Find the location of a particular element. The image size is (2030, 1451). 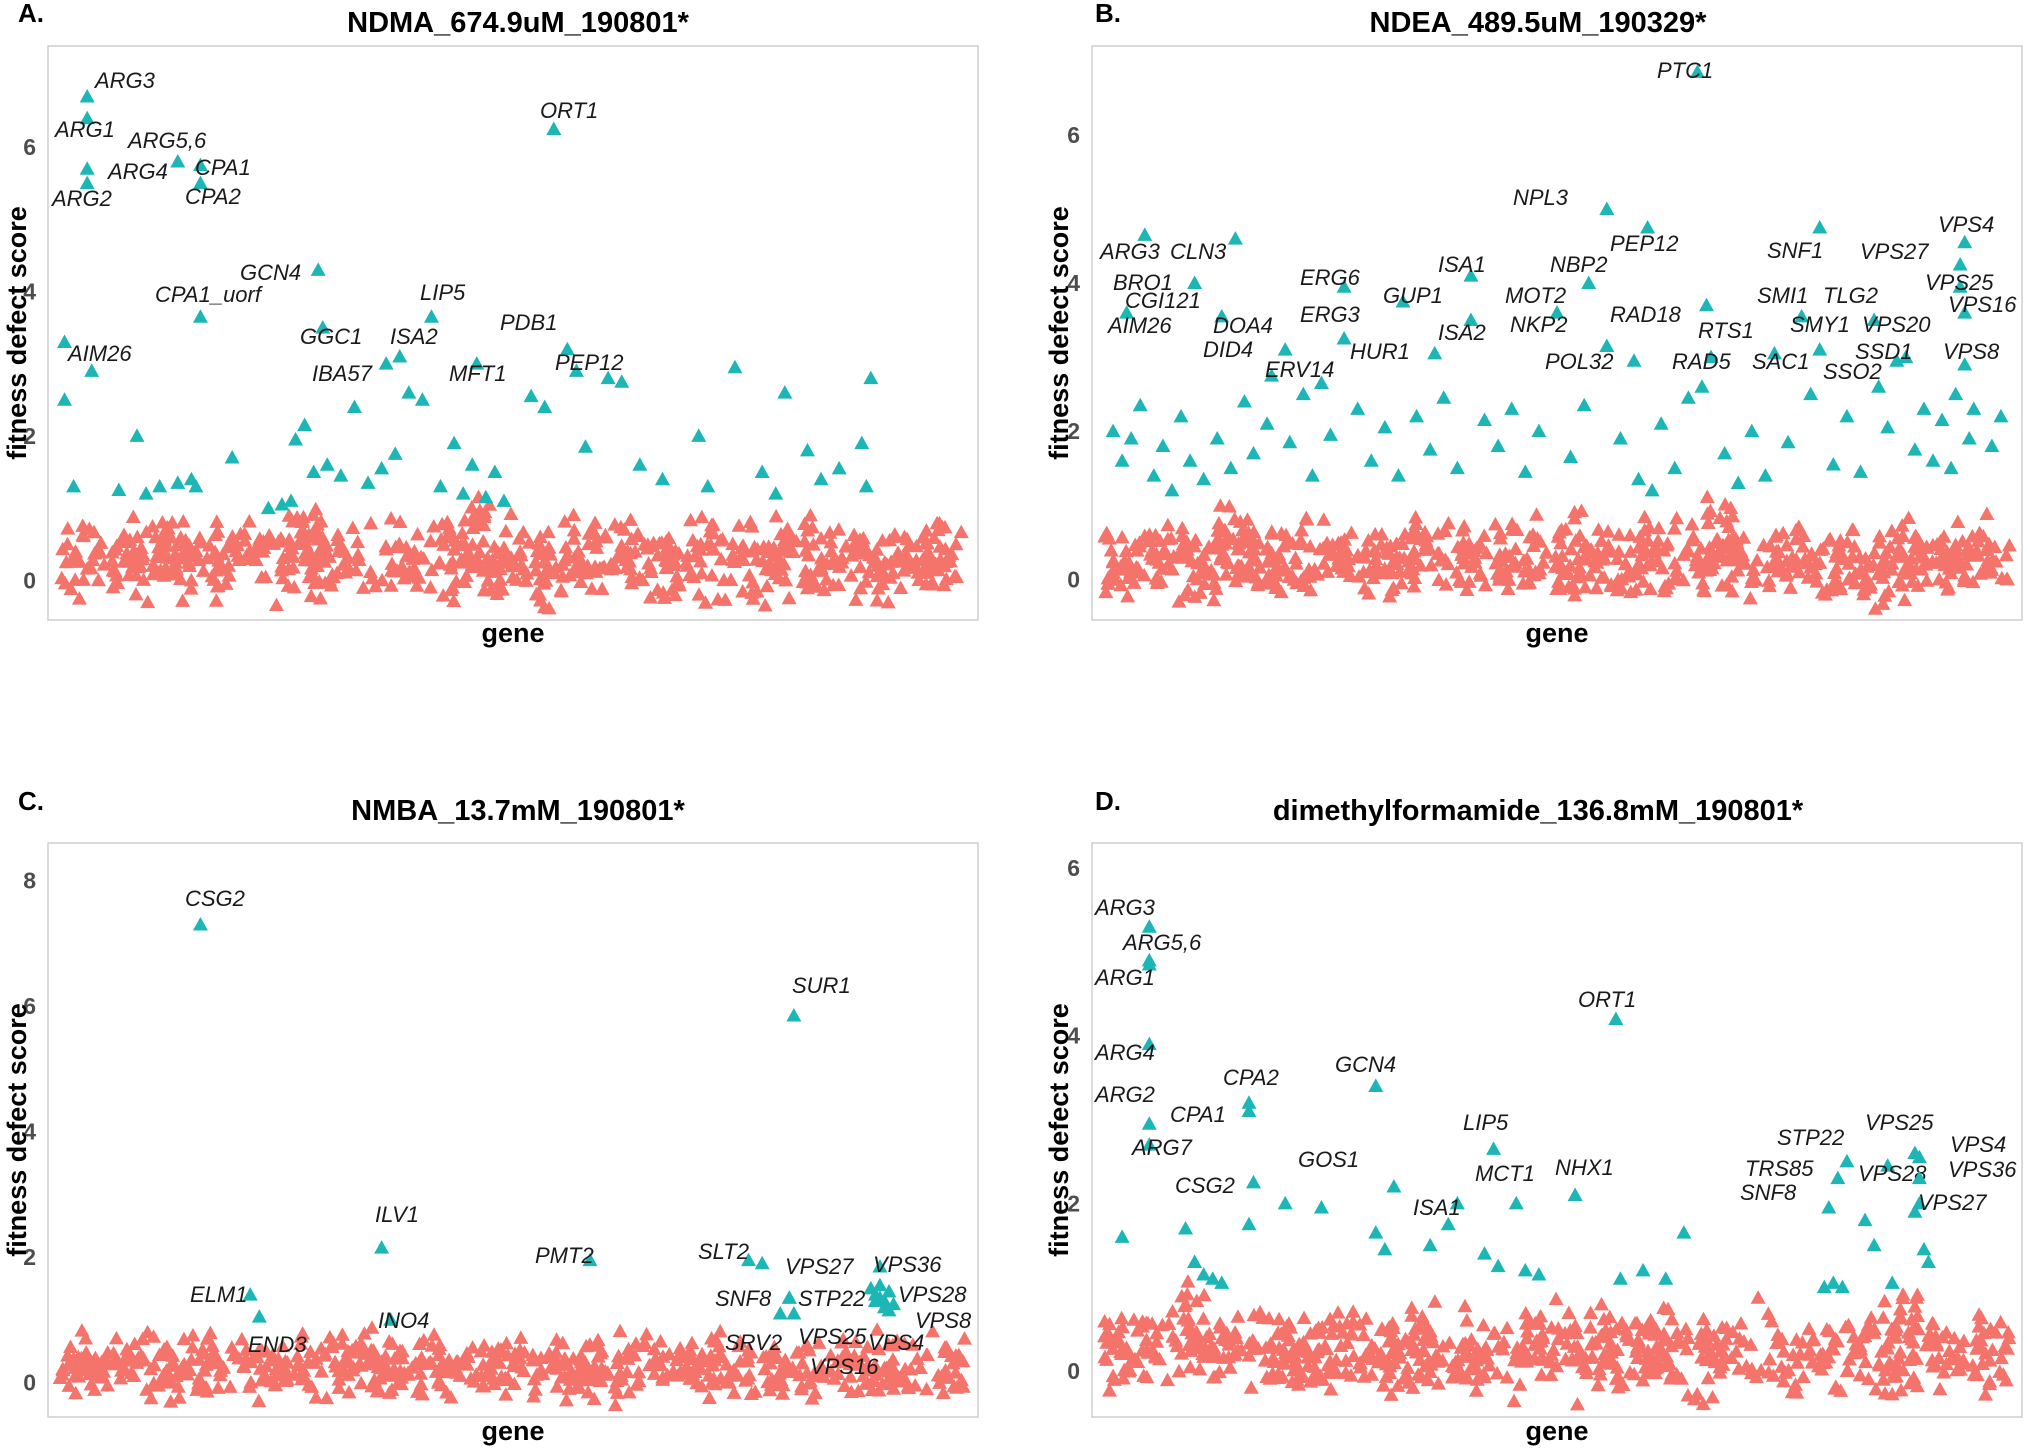

y-tick-label: 8 is located at coordinates (29, 881).